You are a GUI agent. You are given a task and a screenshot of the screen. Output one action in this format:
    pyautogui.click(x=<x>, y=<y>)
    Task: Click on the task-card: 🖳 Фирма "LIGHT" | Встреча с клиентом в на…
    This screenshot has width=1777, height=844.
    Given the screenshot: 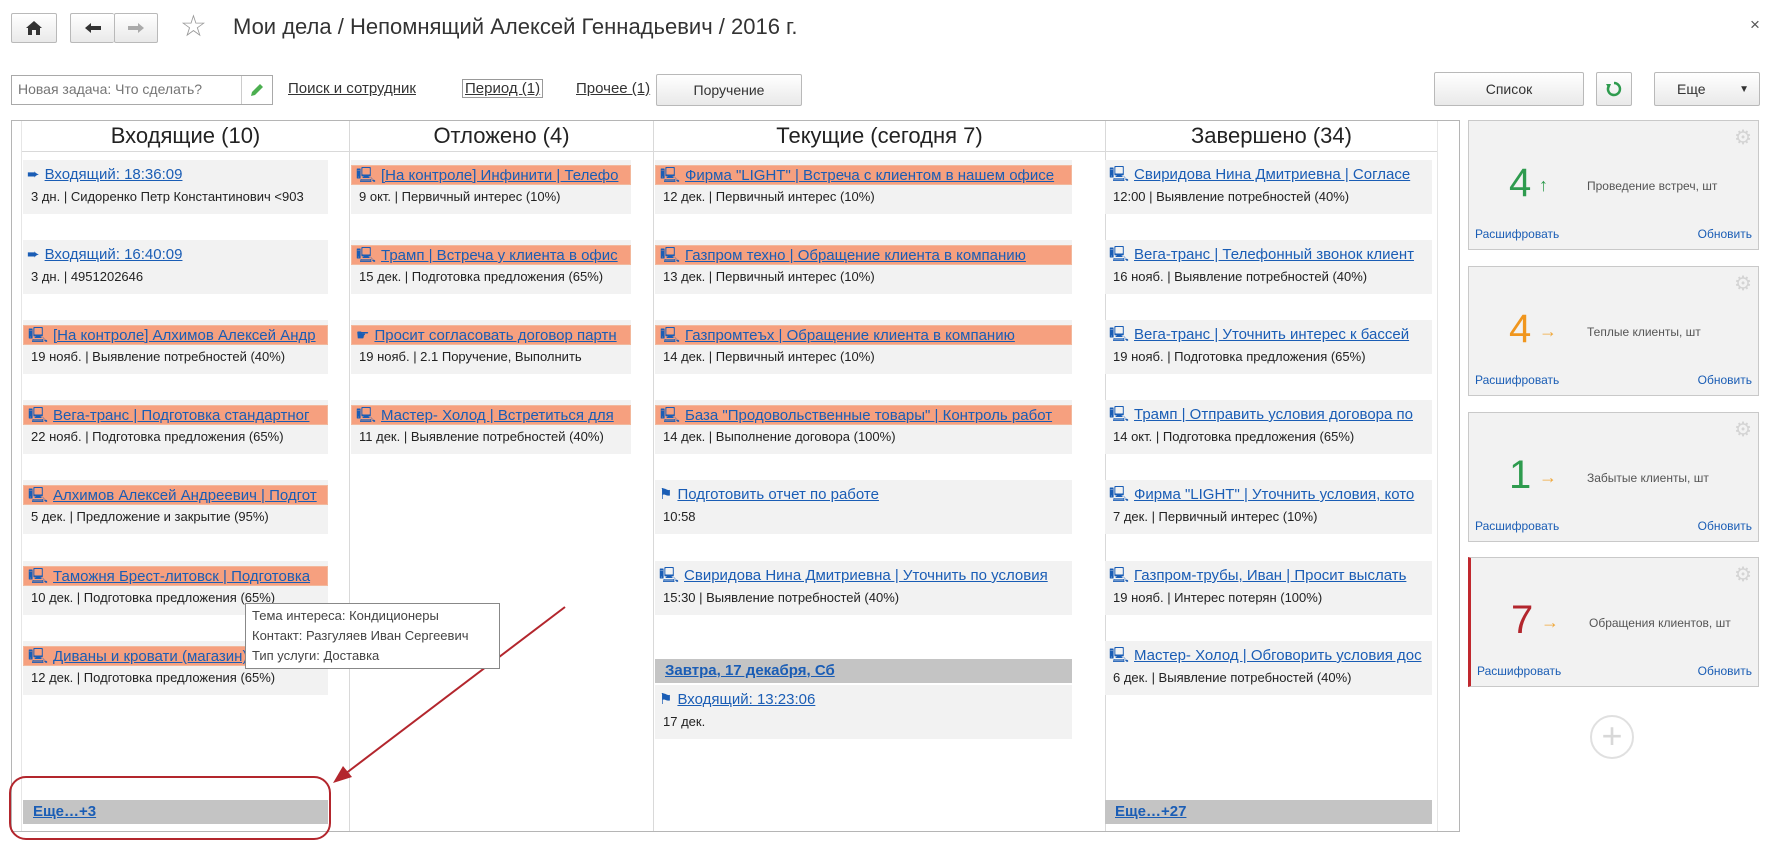 What is the action you would take?
    pyautogui.click(x=863, y=187)
    